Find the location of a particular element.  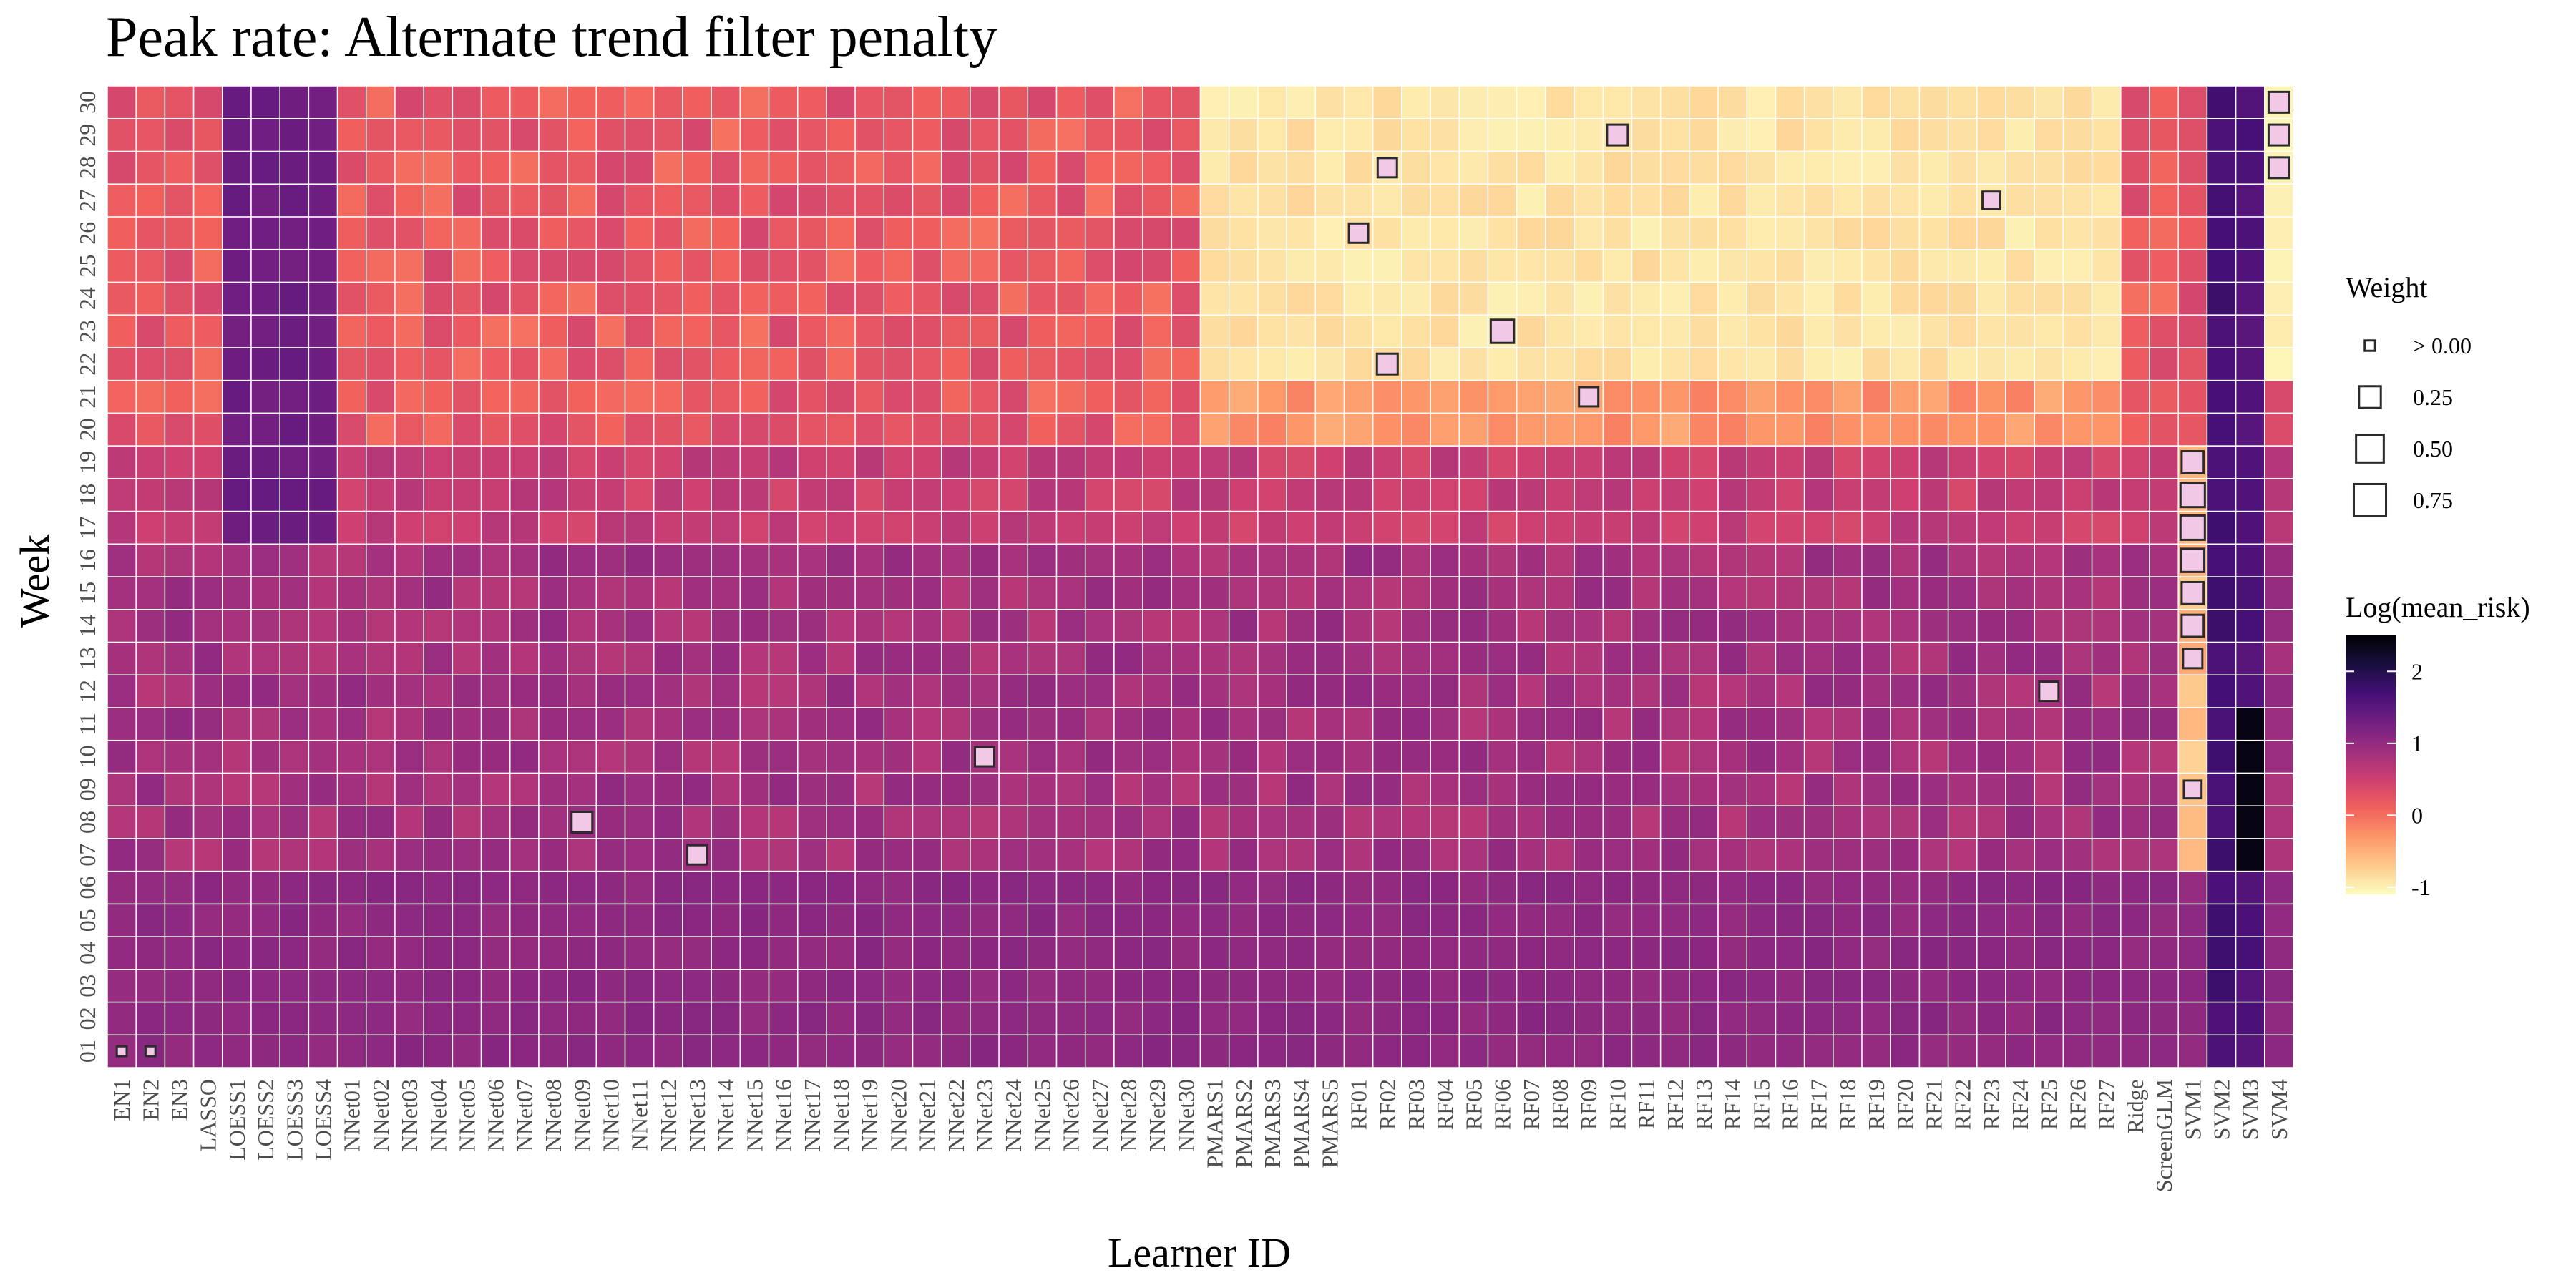

x-tick-label: NNet13 is located at coordinates (697, 1115).